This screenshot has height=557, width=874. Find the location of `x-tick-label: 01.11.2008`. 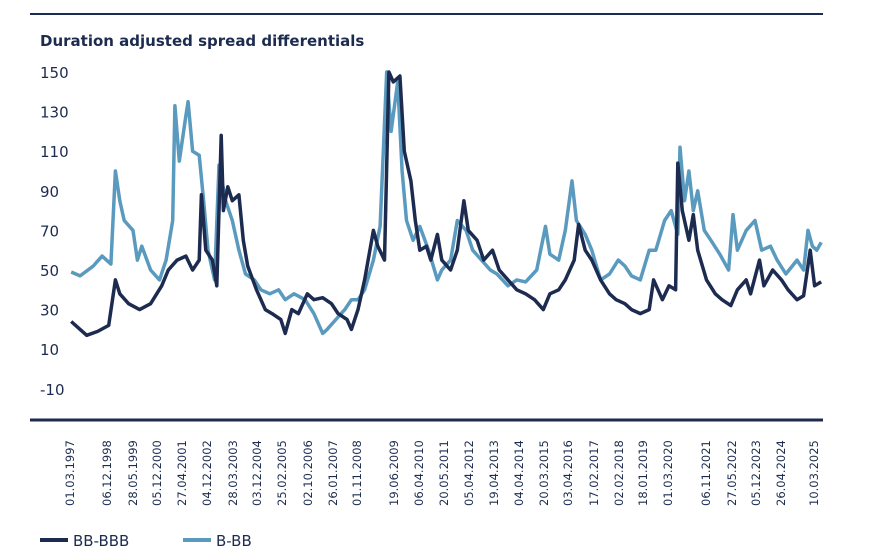

x-tick-label: 01.11.2008 is located at coordinates (357, 473).